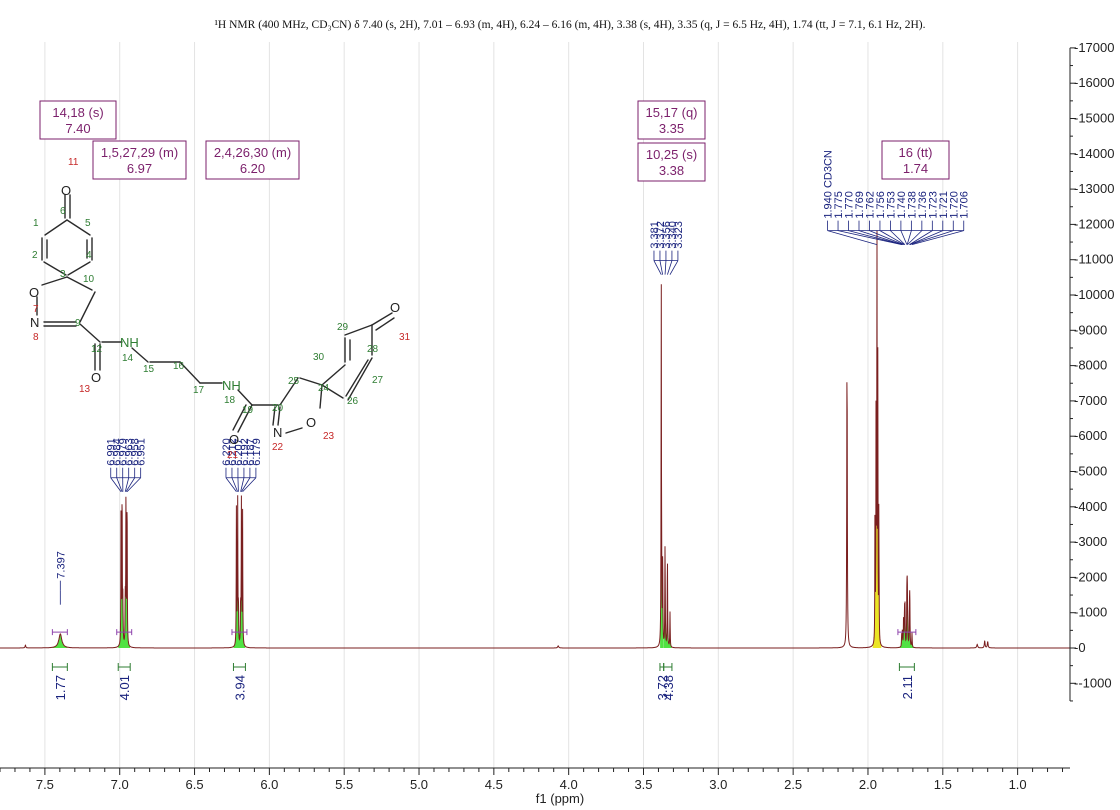 Image resolution: width=1120 pixels, height=810 pixels. I want to click on atom-o11: O, so click(66, 190).